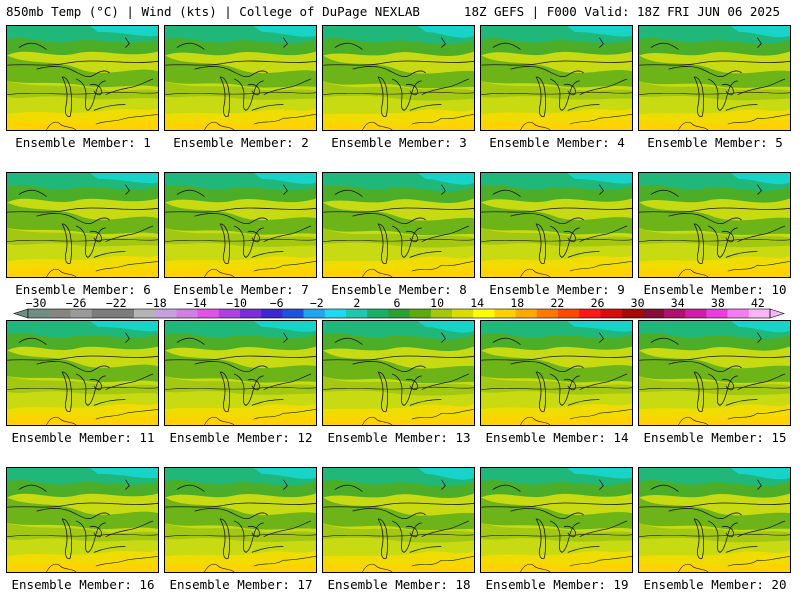 This screenshot has width=800, height=600. What do you see at coordinates (397, 303) in the screenshot?
I see `colorbar-tick-label: 6` at bounding box center [397, 303].